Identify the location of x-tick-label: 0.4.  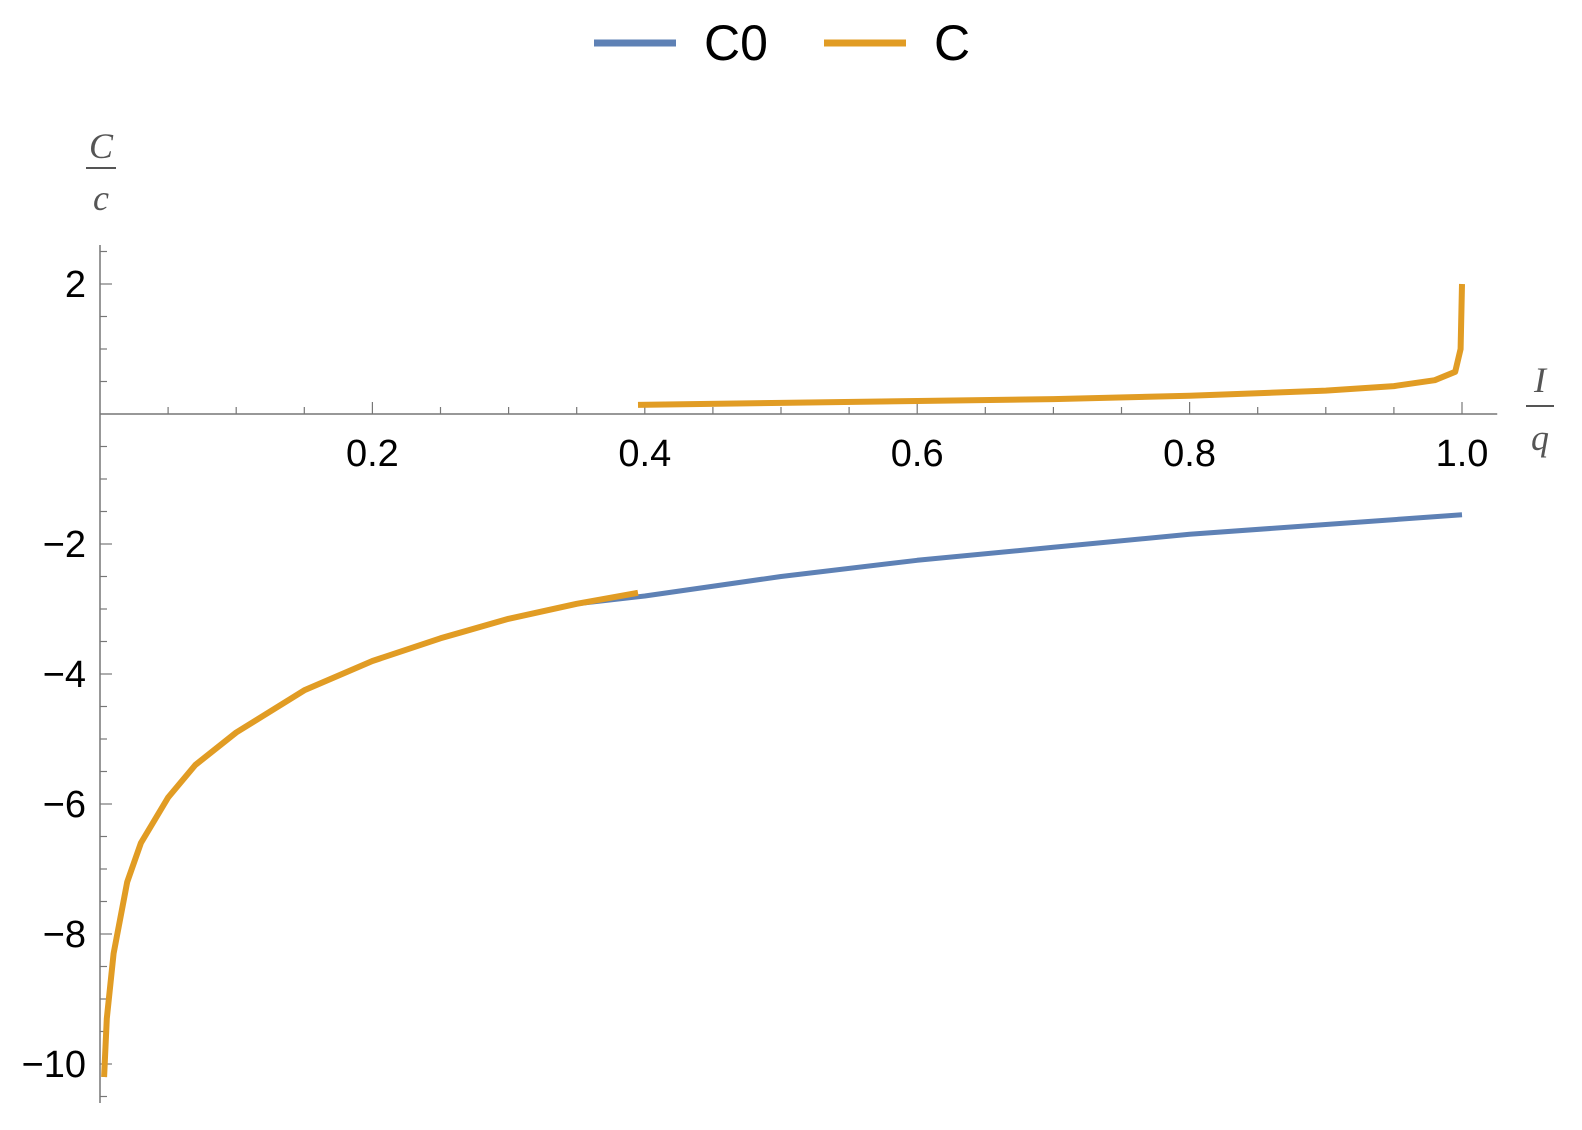
(644, 454).